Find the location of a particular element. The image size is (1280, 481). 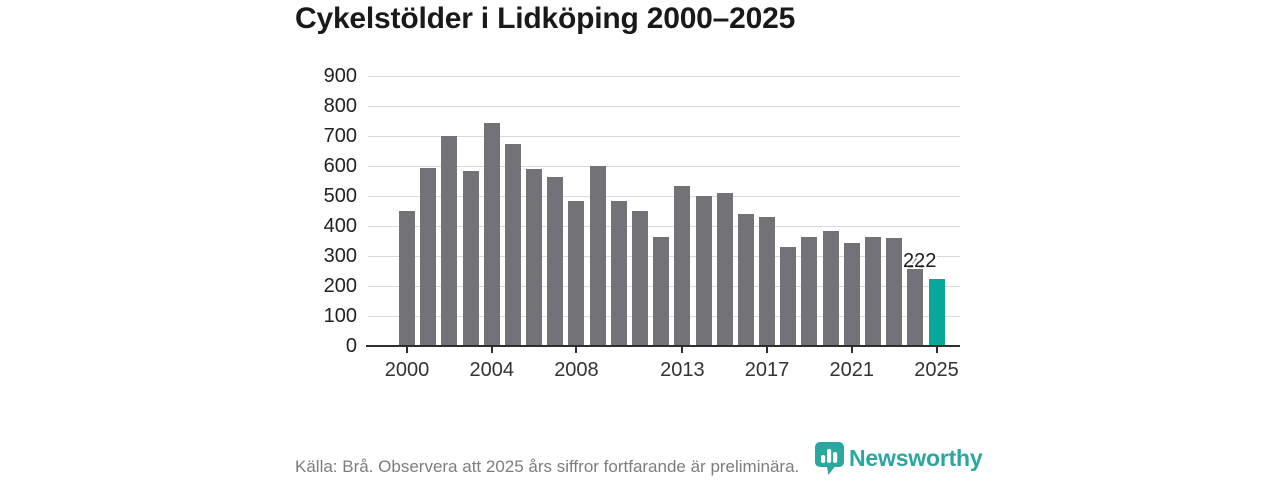

y-axis-label-600: 600 is located at coordinates (340, 166).